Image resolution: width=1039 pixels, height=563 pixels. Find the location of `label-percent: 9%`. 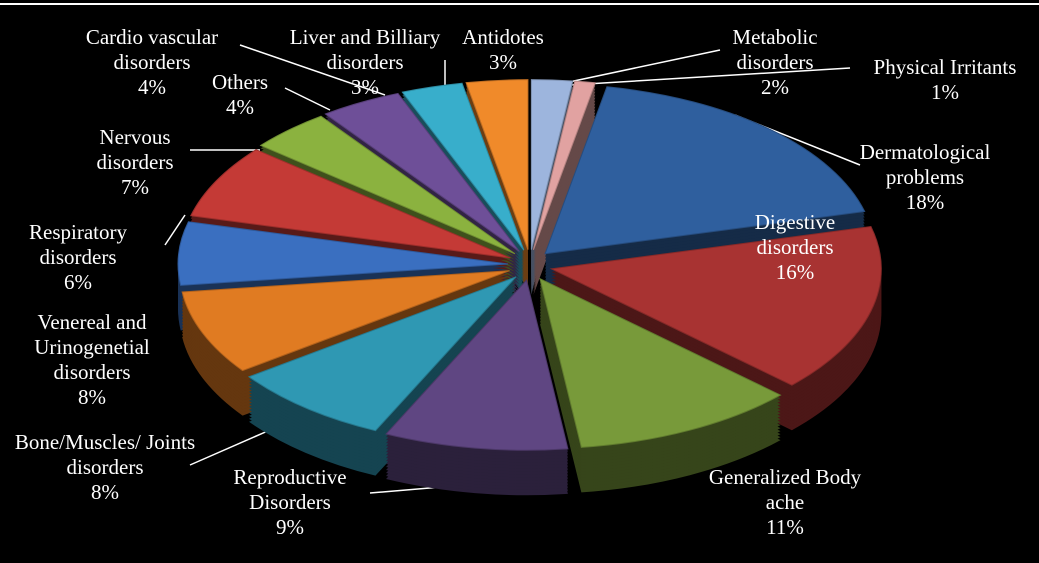

label-percent: 9% is located at coordinates (290, 527).